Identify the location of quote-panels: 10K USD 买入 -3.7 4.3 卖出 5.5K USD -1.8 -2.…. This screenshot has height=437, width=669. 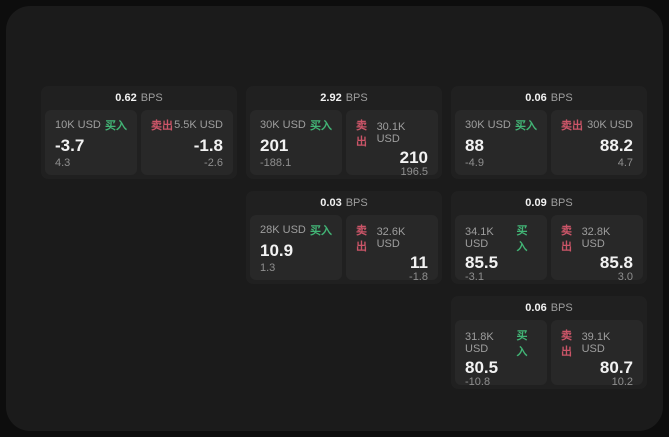
(139, 142).